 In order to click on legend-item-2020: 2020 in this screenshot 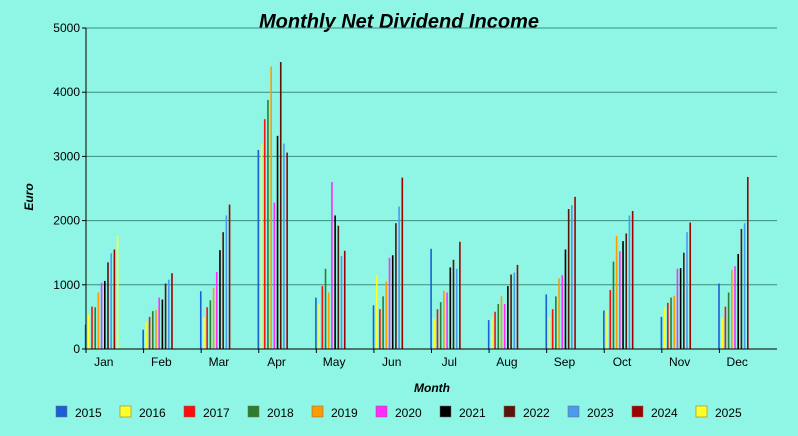, I will do `click(398, 412)`.